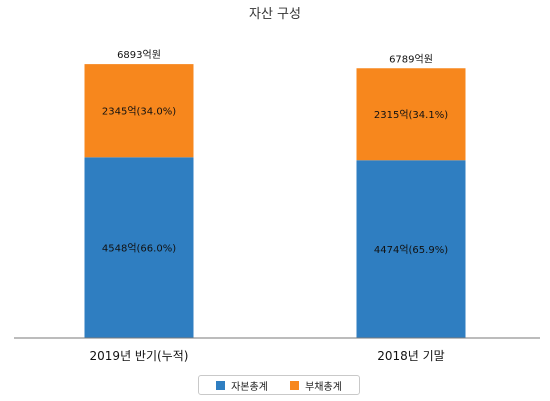 The height and width of the screenshot is (401, 550). Describe the element at coordinates (275, 14) in the screenshot. I see `chart-title: 자산 구성` at that location.